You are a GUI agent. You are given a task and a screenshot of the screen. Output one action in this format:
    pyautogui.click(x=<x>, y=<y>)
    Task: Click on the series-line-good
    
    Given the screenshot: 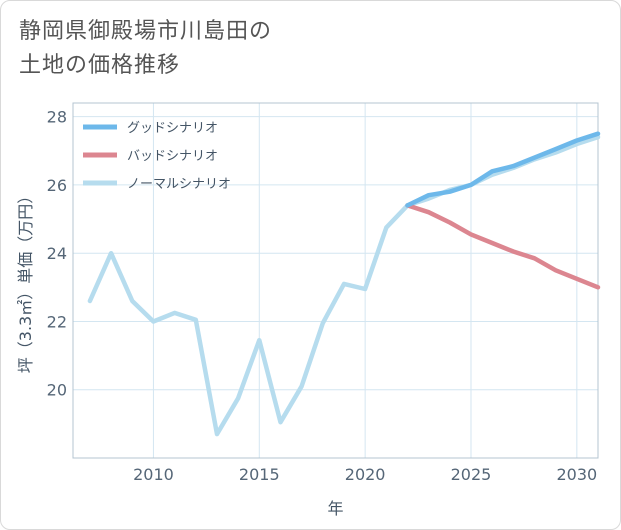 What is the action you would take?
    pyautogui.click(x=503, y=169)
    